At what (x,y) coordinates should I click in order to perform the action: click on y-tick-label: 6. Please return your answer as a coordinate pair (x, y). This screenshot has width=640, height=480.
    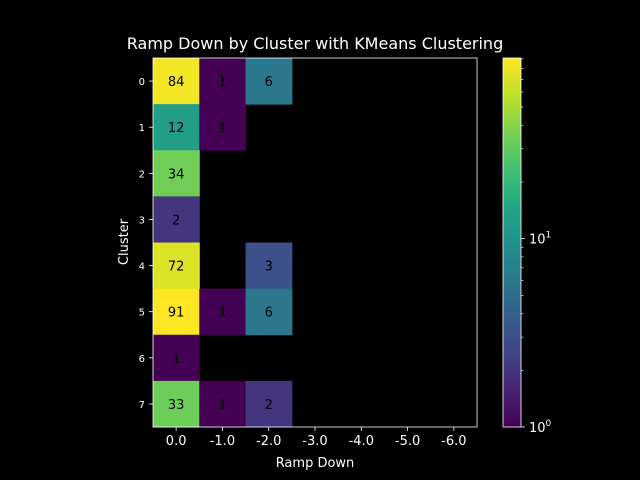
    Looking at the image, I should click on (142, 359).